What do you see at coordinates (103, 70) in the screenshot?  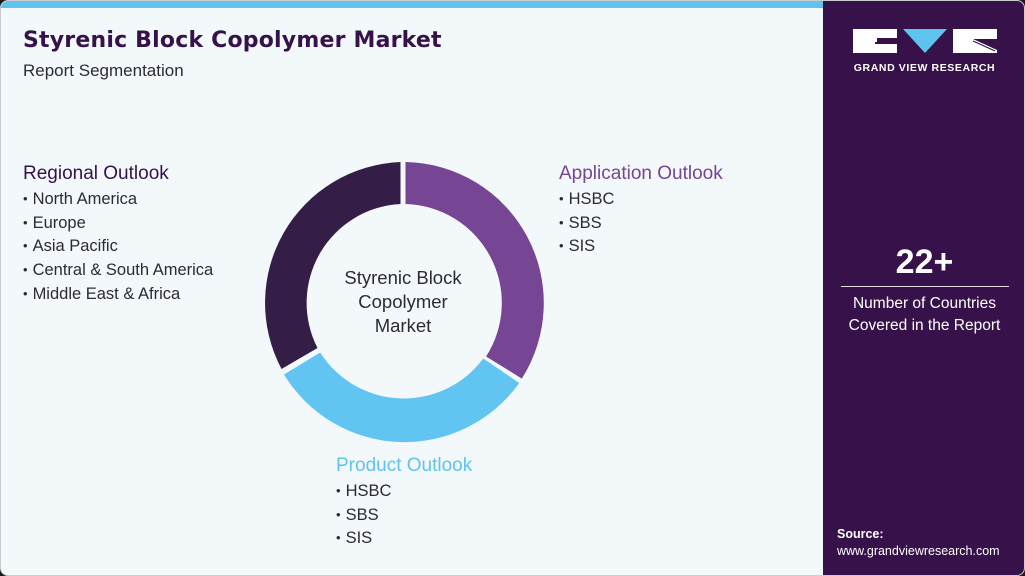 I see `page-subtitle: Report Segmentation` at bounding box center [103, 70].